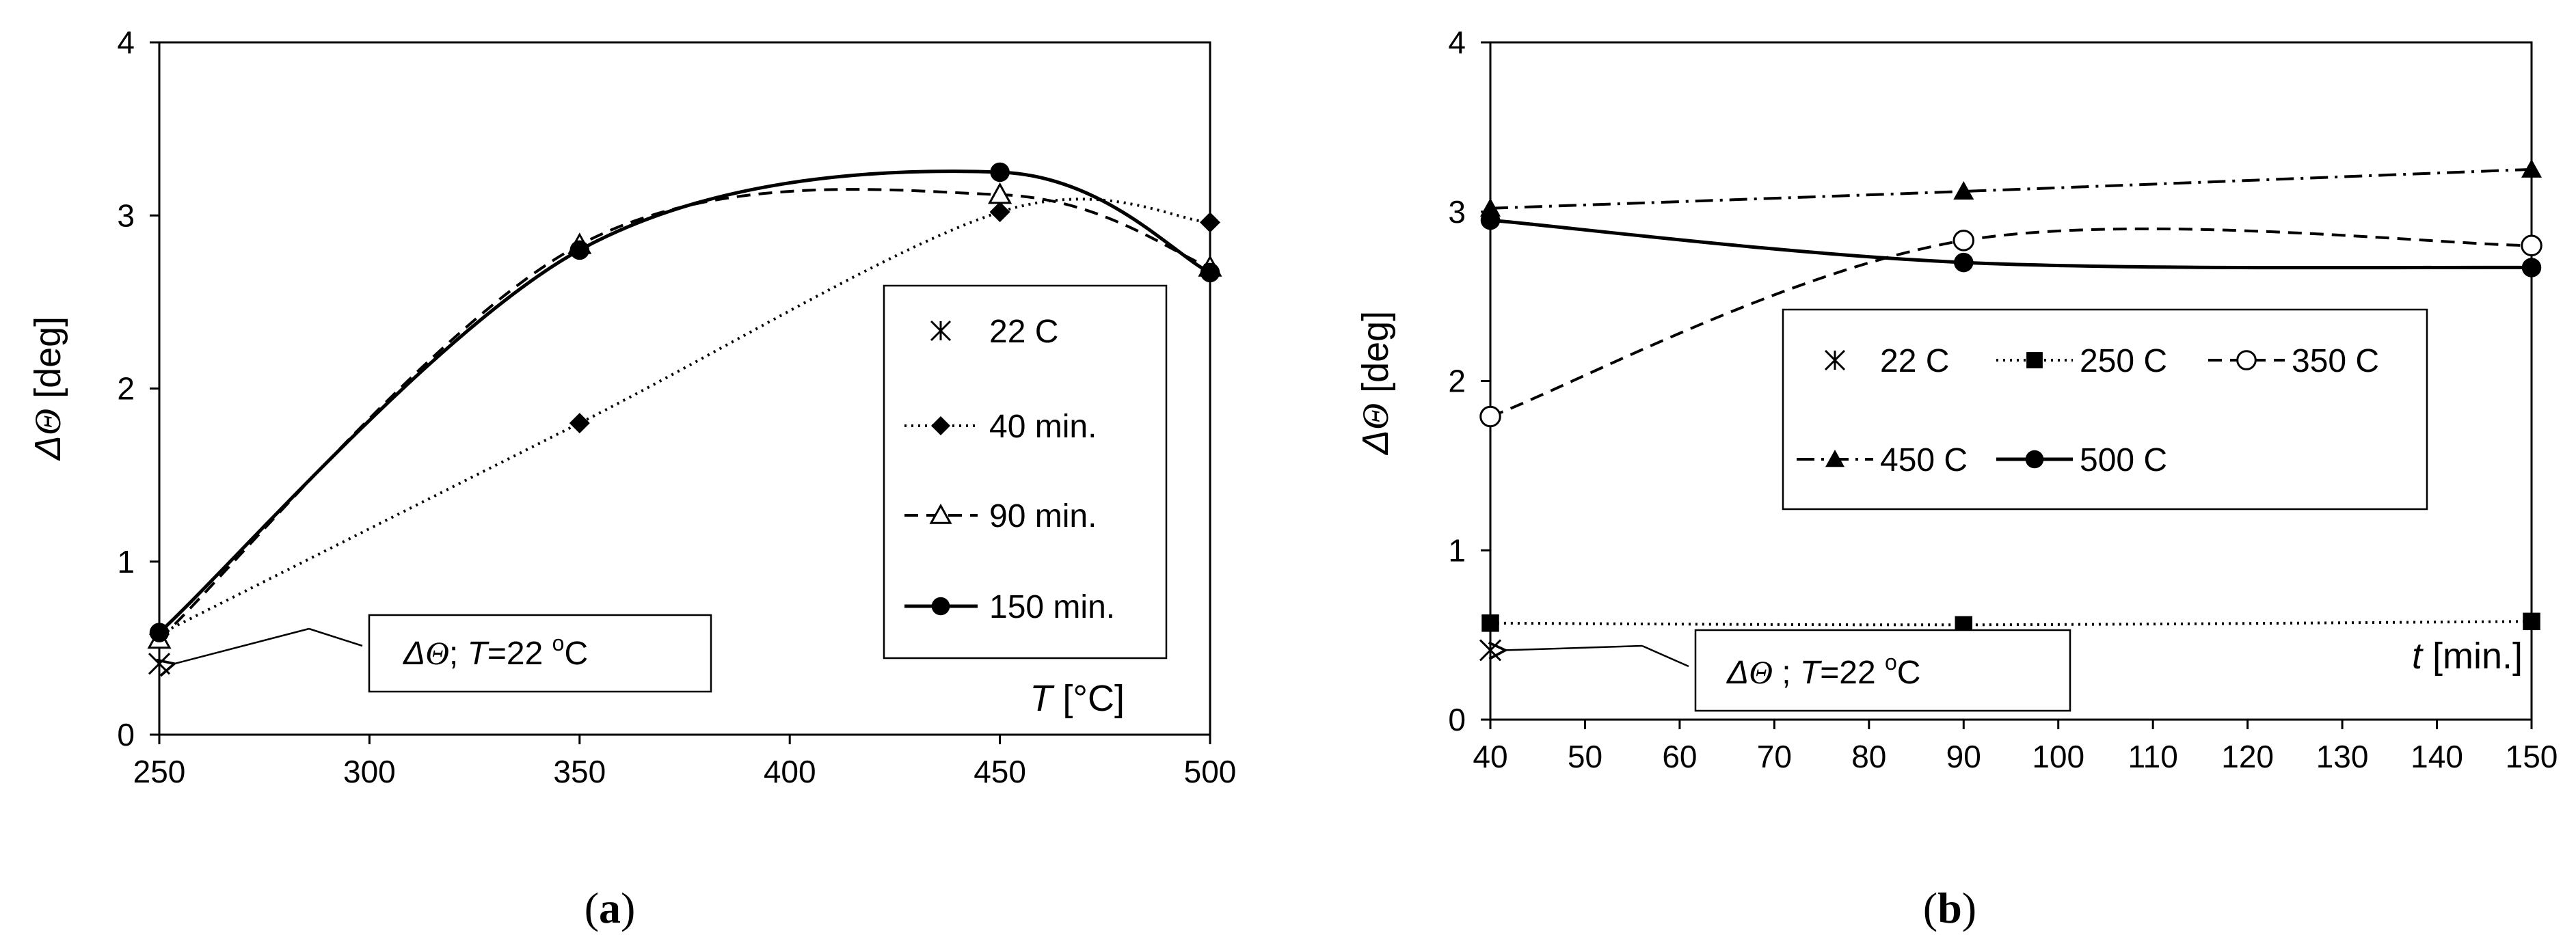 Image resolution: width=2576 pixels, height=952 pixels. I want to click on chart-a-annotation-text: ΔΘ; T=22 oC, so click(495, 651).